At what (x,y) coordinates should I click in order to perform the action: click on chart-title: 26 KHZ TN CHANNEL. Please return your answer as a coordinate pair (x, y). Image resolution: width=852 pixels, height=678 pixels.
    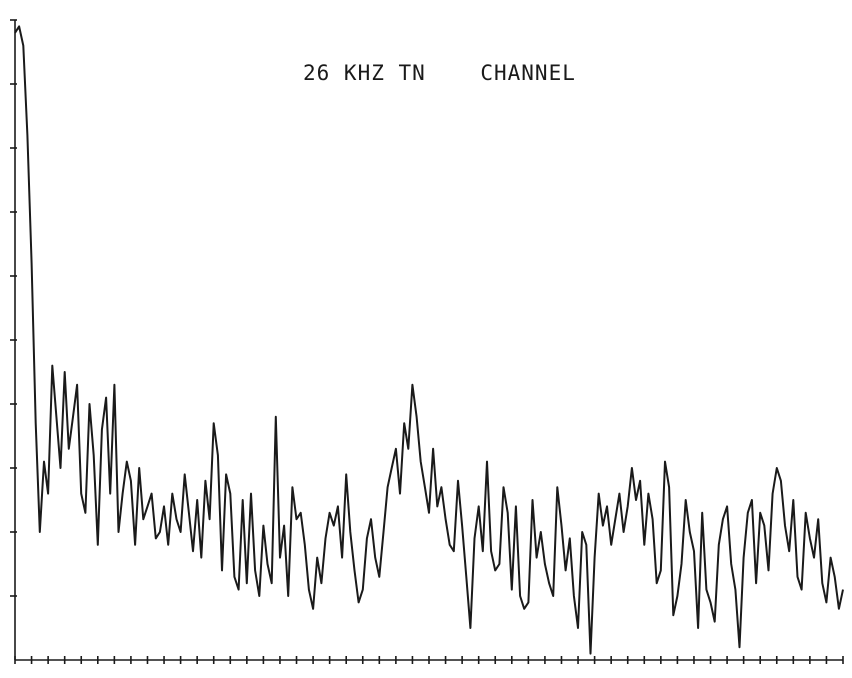
    Looking at the image, I should click on (439, 73).